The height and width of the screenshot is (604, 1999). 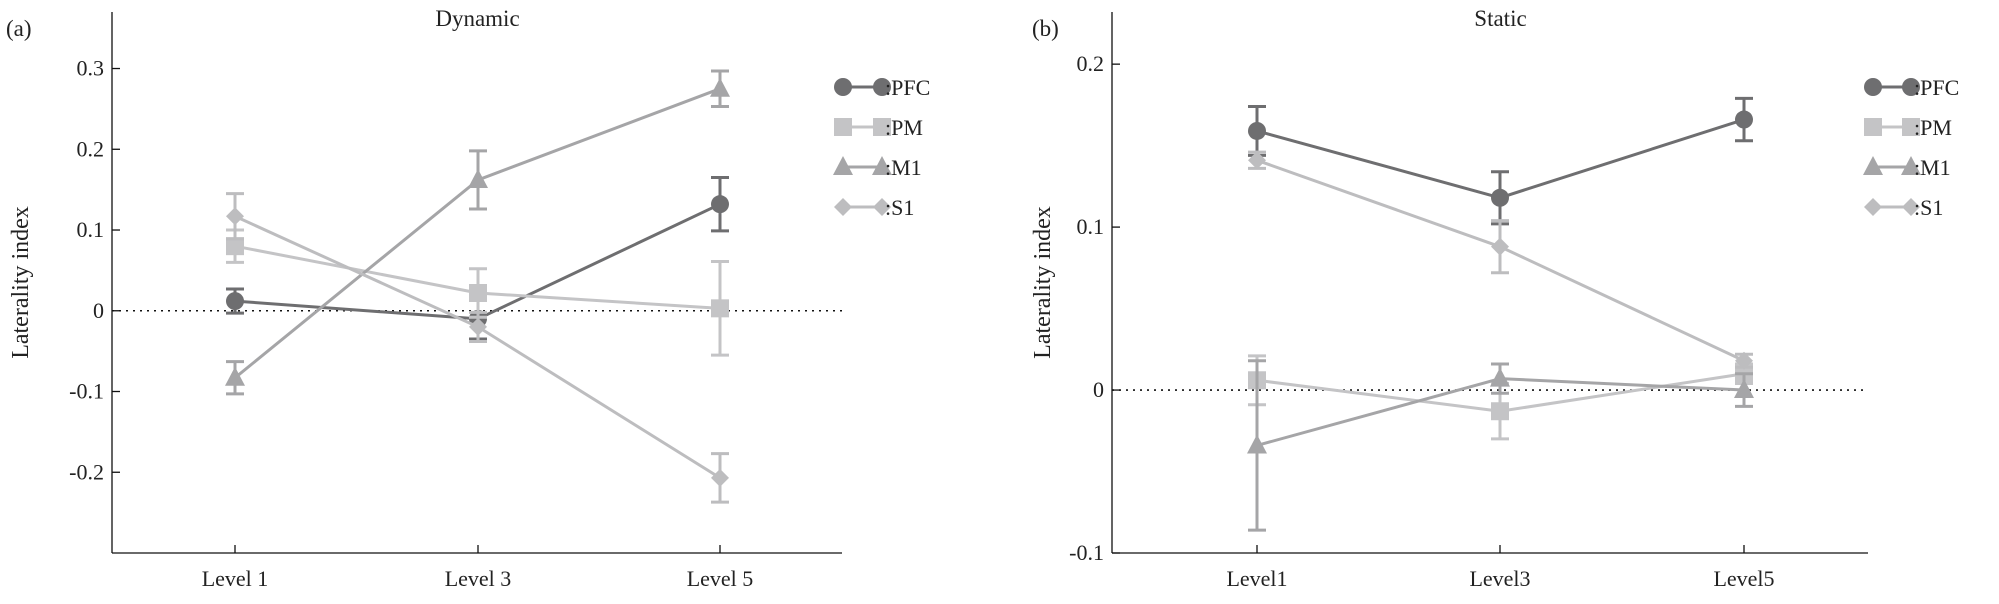 What do you see at coordinates (478, 578) in the screenshot?
I see `x-tick-label: Level 3` at bounding box center [478, 578].